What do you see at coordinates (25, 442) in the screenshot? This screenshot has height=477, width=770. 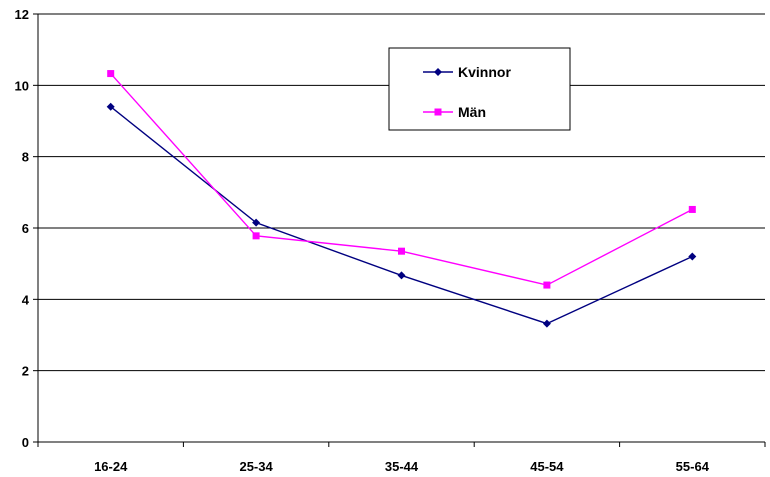 I see `y-tick-label: 0` at bounding box center [25, 442].